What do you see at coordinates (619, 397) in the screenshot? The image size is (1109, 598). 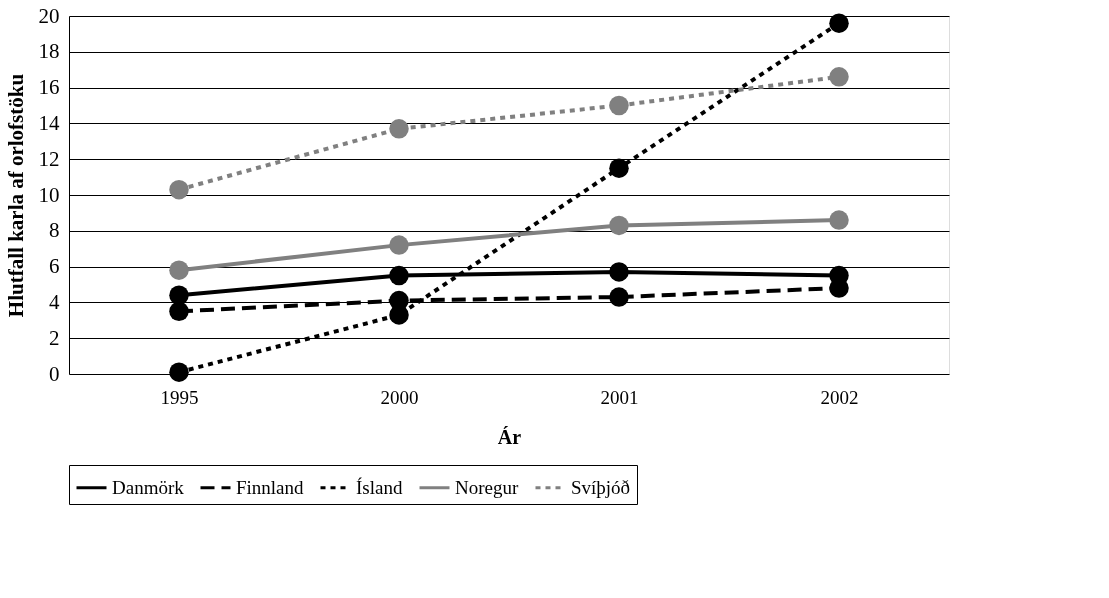 I see `x-tick-label: 2001` at bounding box center [619, 397].